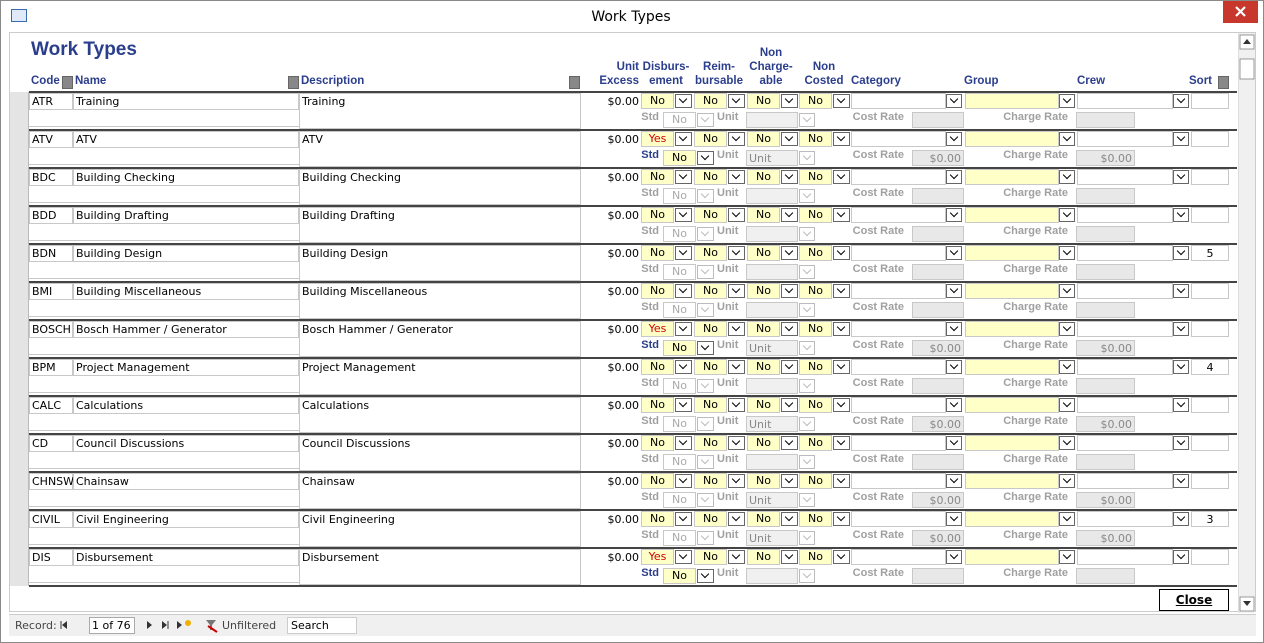  What do you see at coordinates (938, 120) in the screenshot?
I see `cost-rate-field` at bounding box center [938, 120].